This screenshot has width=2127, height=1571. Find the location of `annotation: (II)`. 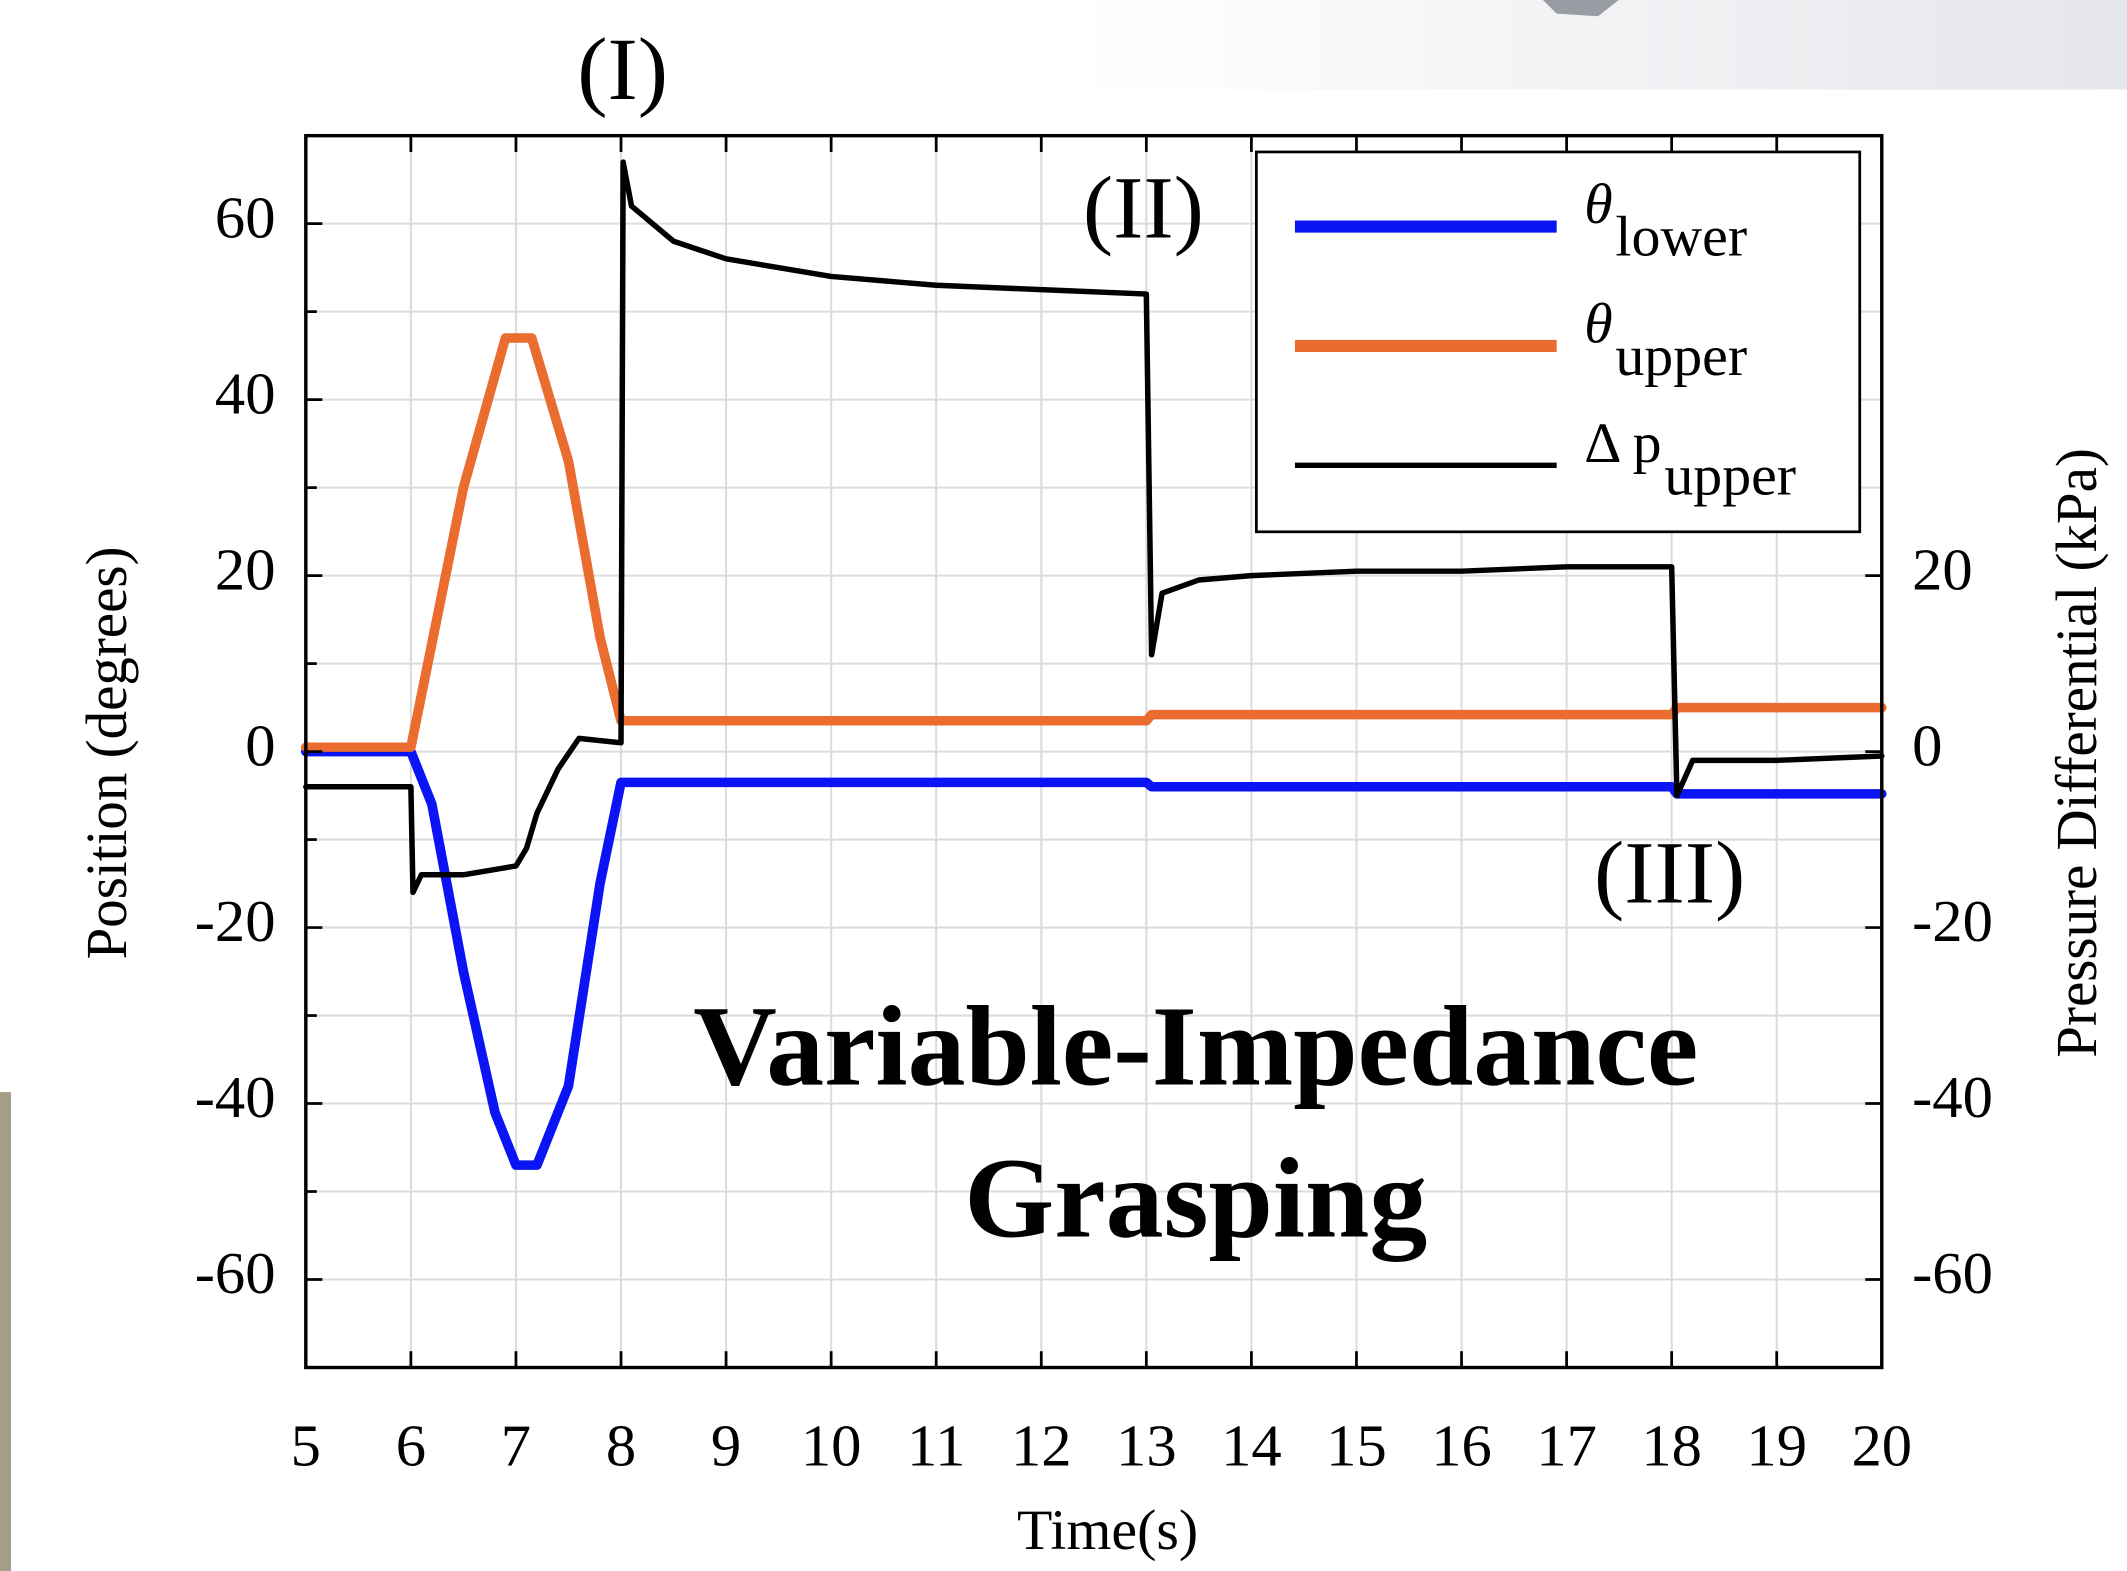

annotation: (II) is located at coordinates (1143, 207).